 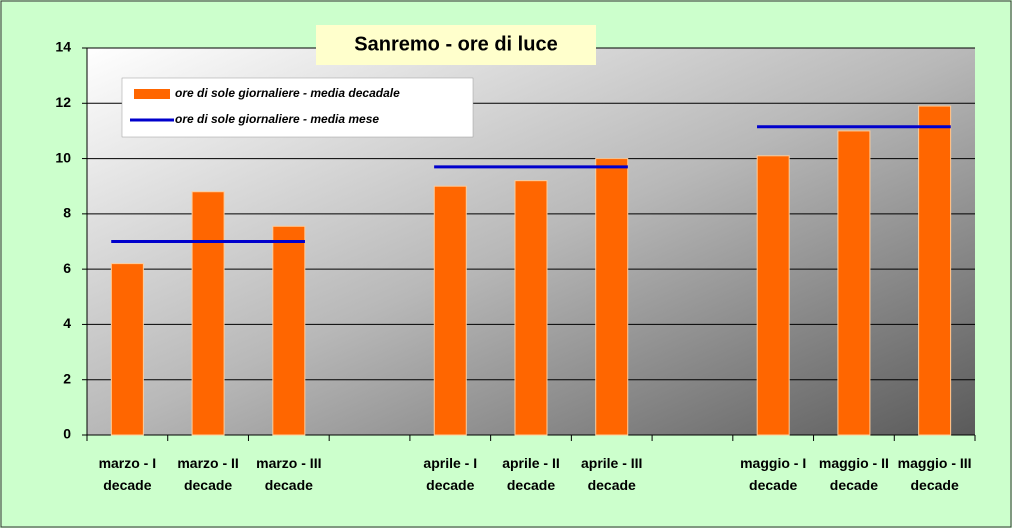 What do you see at coordinates (611, 474) in the screenshot?
I see `x-tick-label: aprile - III decade` at bounding box center [611, 474].